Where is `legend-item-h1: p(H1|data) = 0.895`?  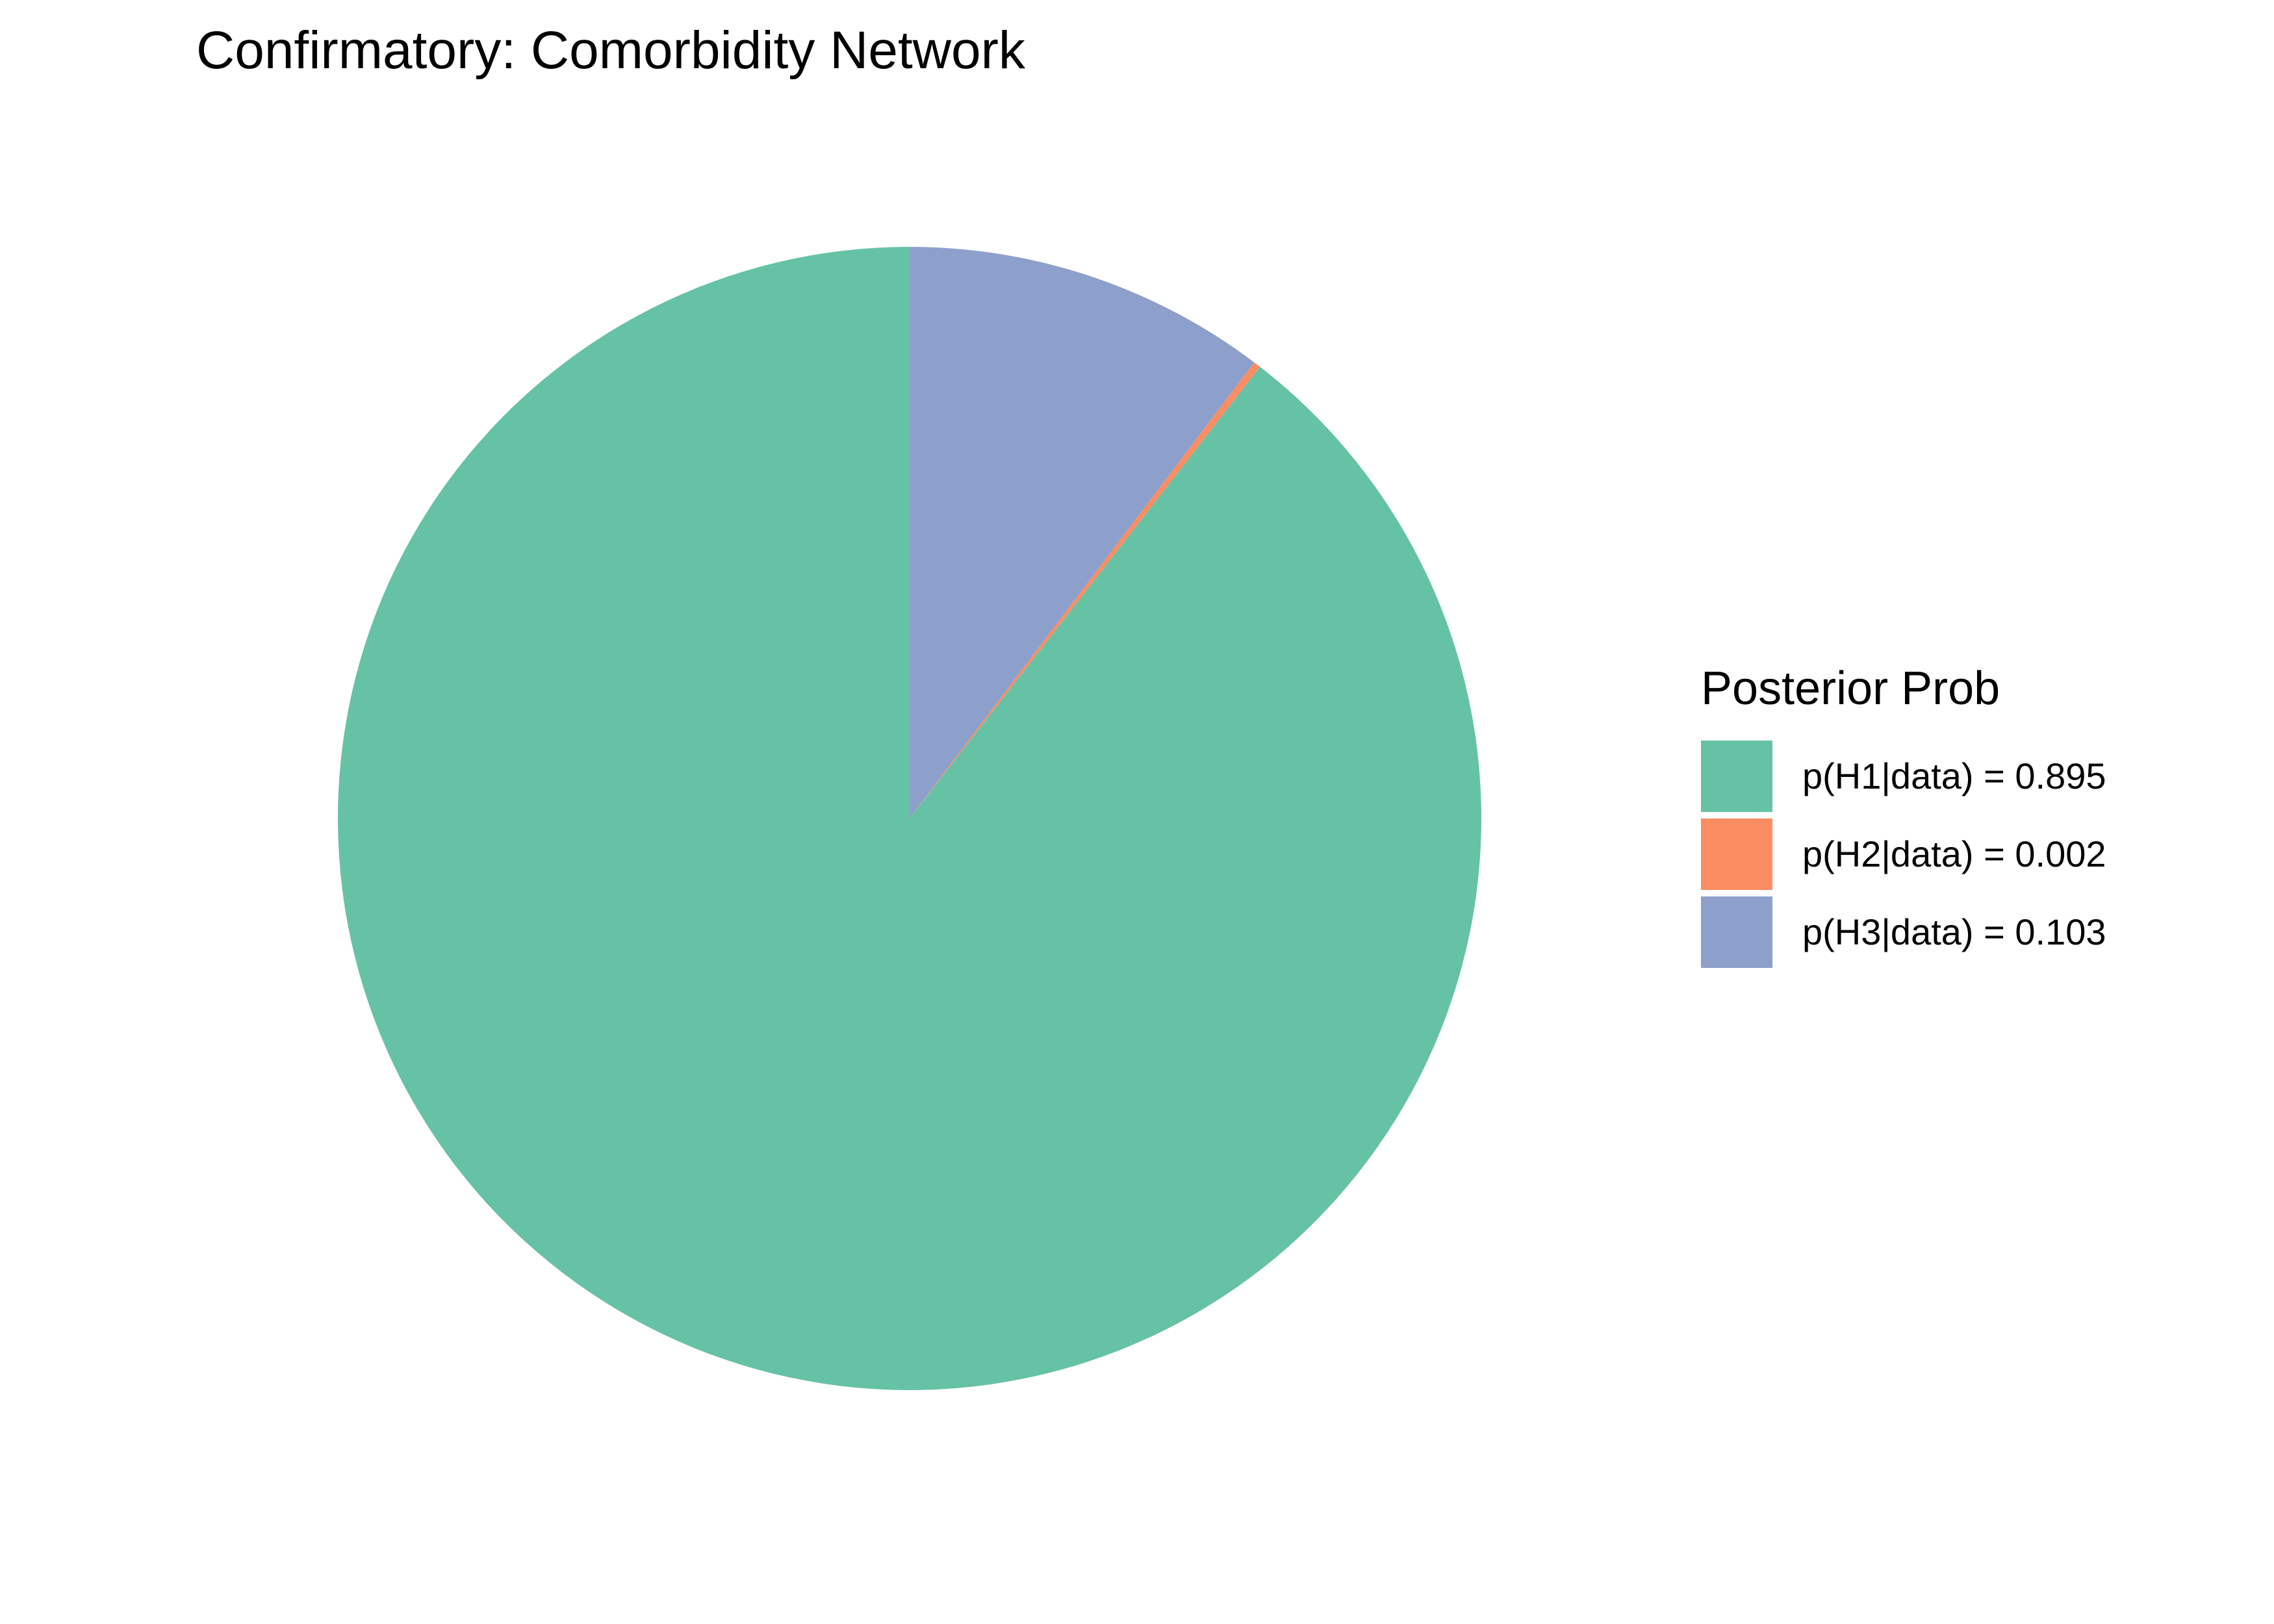 legend-item-h1: p(H1|data) = 0.895 is located at coordinates (1928, 776).